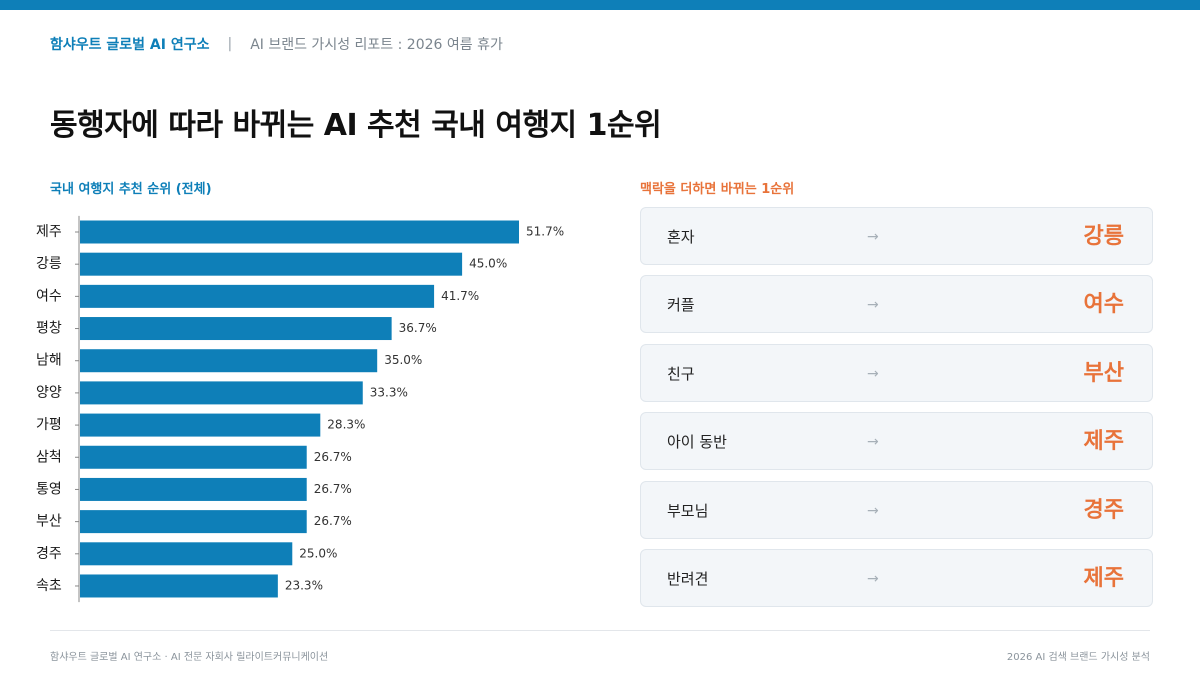 This screenshot has width=1200, height=675. What do you see at coordinates (688, 510) in the screenshot?
I see `companion-label: 부모님` at bounding box center [688, 510].